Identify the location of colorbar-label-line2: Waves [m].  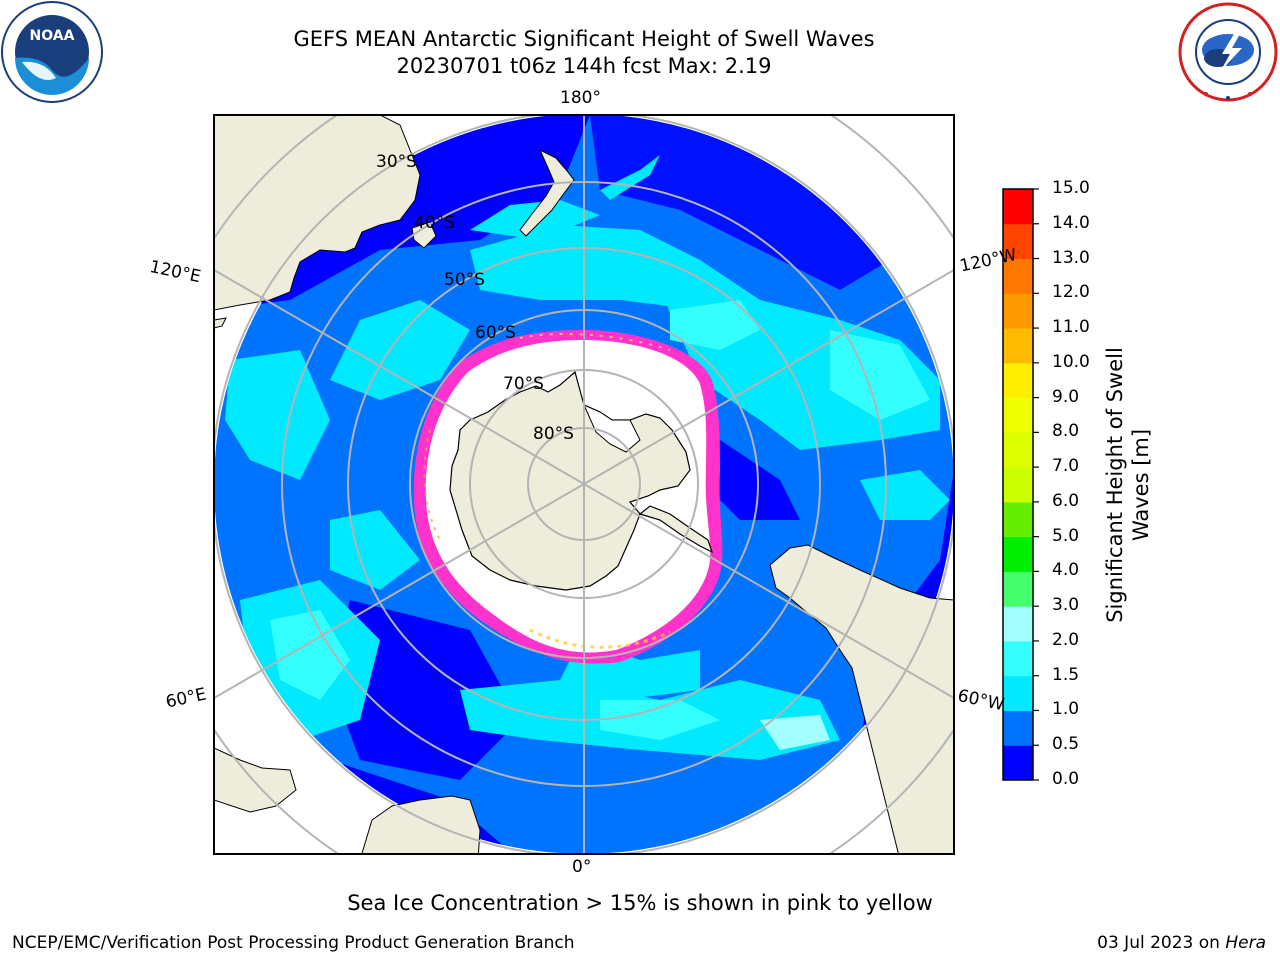
(1141, 485).